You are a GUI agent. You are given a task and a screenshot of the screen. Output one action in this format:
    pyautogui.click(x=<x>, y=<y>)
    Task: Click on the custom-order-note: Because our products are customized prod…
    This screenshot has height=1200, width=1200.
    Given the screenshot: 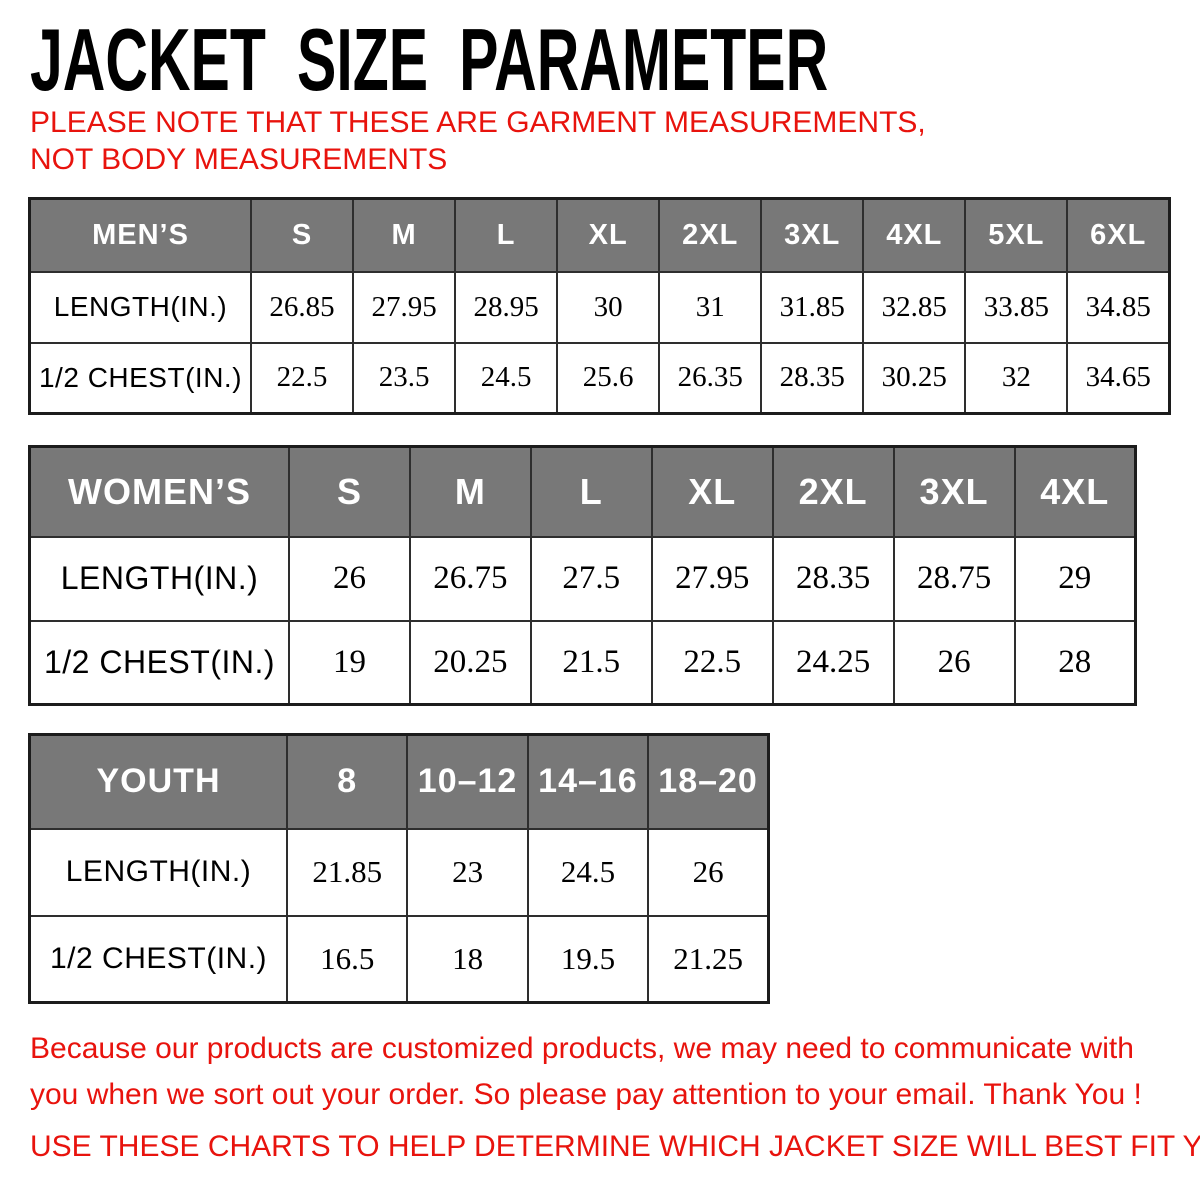 What is the action you would take?
    pyautogui.click(x=586, y=1071)
    